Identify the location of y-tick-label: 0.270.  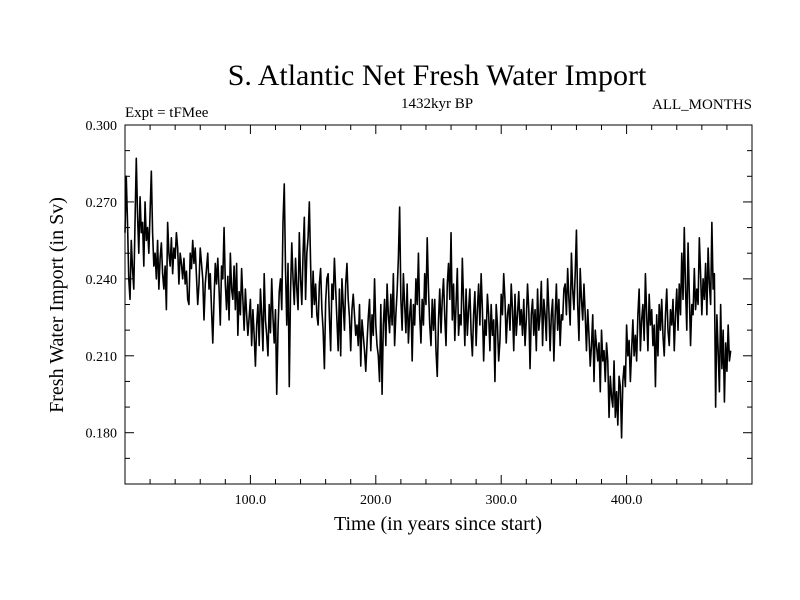
(102, 203).